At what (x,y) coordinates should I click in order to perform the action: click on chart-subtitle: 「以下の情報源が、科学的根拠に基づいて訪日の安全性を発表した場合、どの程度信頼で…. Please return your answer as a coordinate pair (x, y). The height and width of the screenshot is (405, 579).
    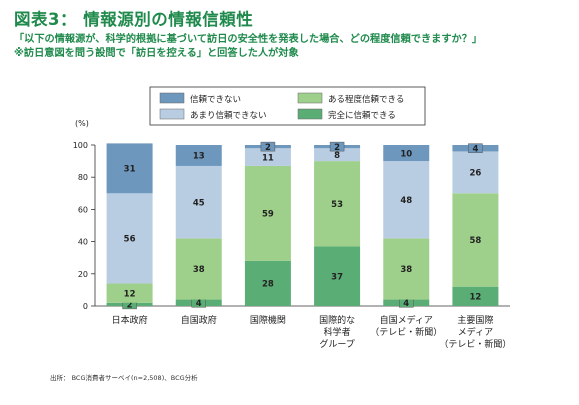
    Looking at the image, I should click on (248, 39).